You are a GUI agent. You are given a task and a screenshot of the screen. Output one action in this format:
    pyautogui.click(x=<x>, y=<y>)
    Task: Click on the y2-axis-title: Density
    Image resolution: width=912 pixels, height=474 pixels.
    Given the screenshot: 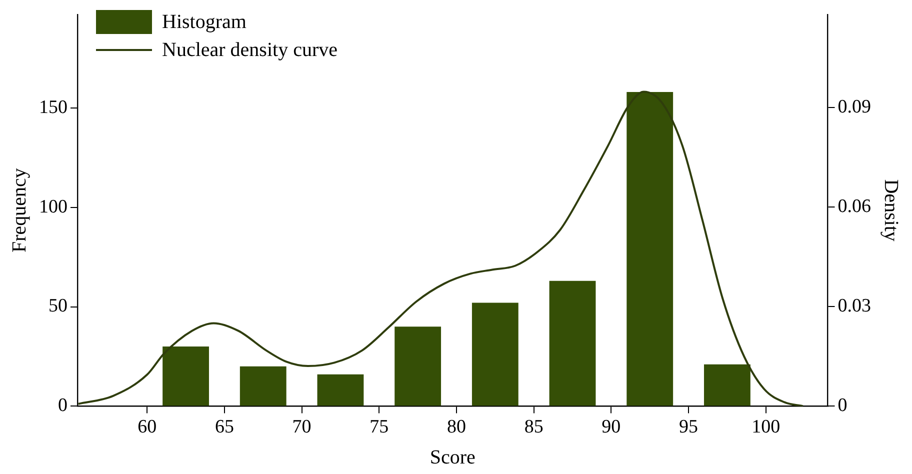 What is the action you would take?
    pyautogui.click(x=891, y=210)
    